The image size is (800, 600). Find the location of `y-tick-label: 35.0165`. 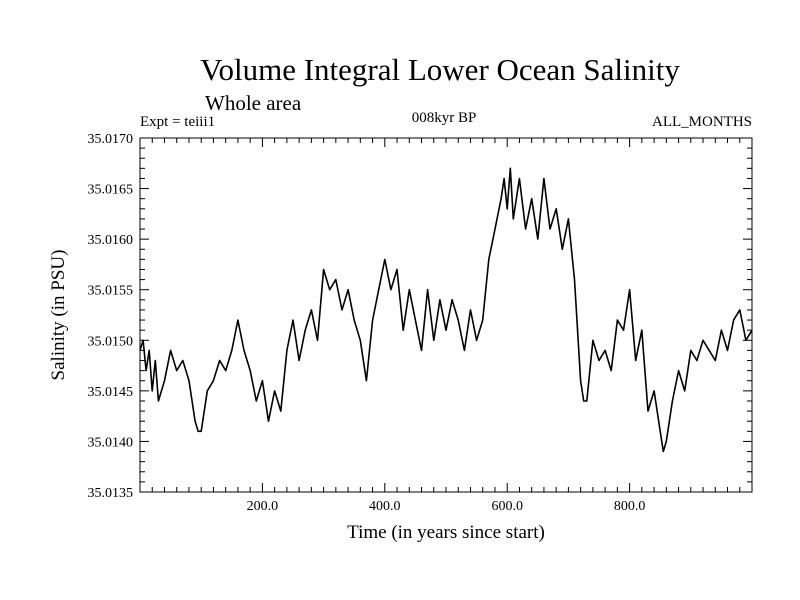

y-tick-label: 35.0165 is located at coordinates (111, 190).